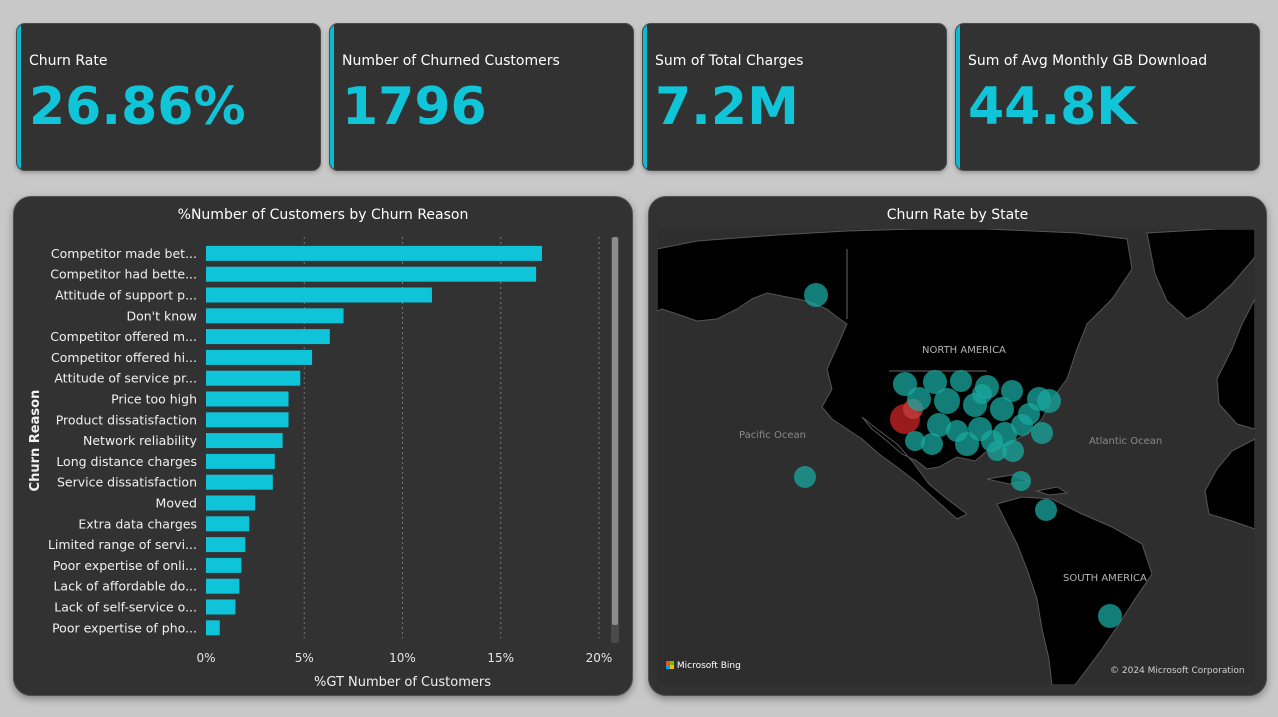 The image size is (1278, 717). I want to click on x-tick-label: 0%, so click(205, 658).